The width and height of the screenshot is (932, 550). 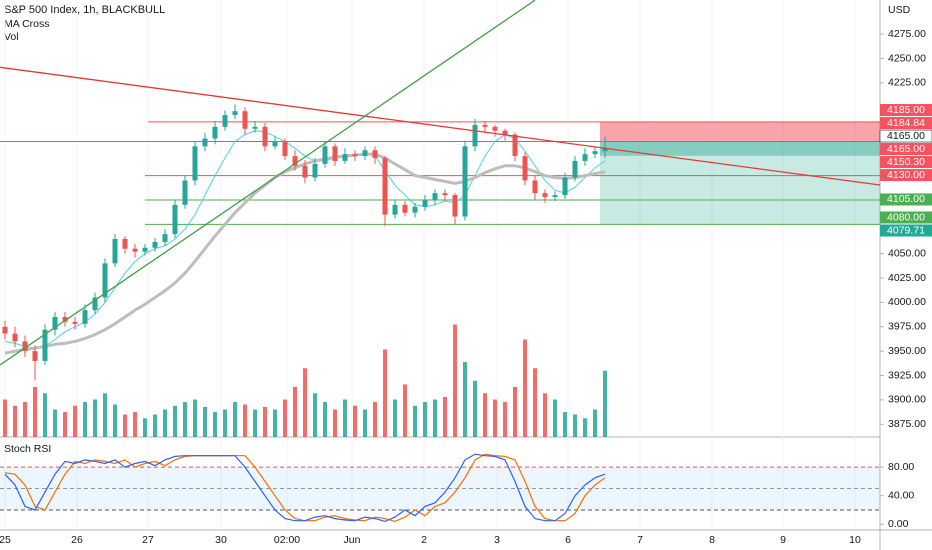 I want to click on x-tick-label: 3, so click(x=497, y=540).